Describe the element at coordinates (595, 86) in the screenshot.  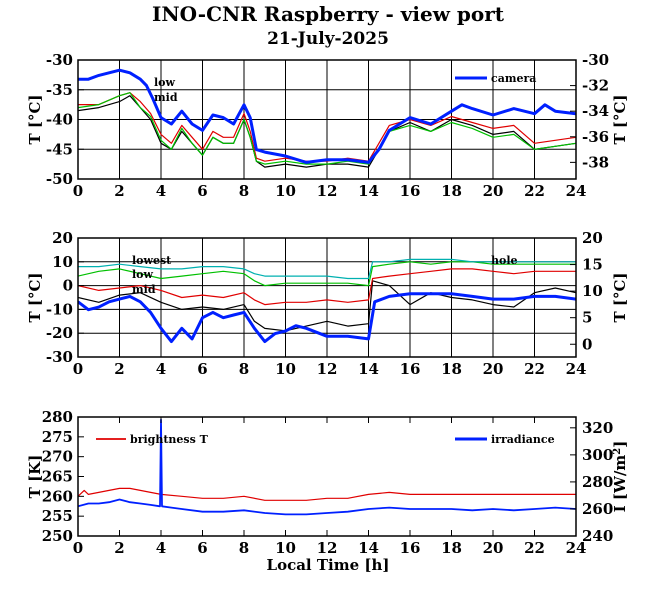
I see `y-right-tick-label: -32` at that location.